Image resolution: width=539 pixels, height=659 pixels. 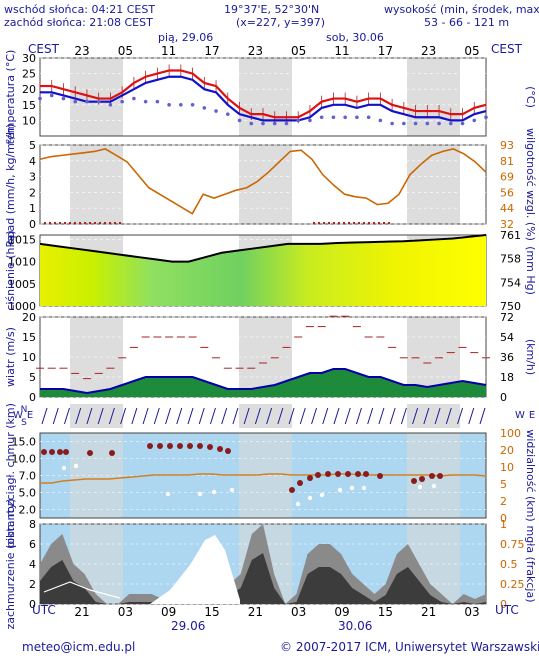 I want to click on right-tick-label: 0.25, so click(x=512, y=584).